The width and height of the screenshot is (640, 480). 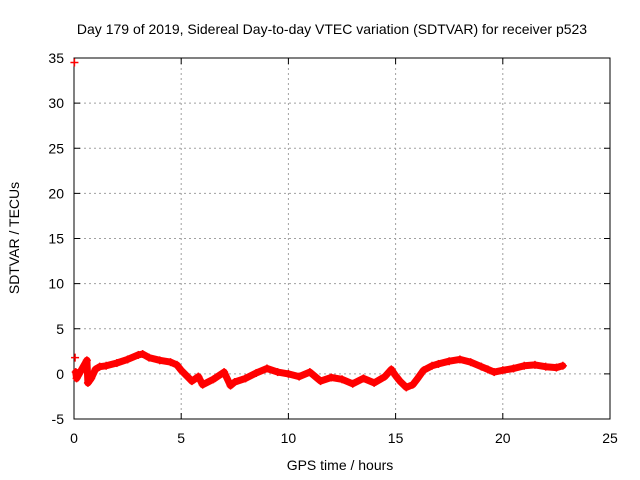 What do you see at coordinates (181, 438) in the screenshot?
I see `x-tick-label: 5` at bounding box center [181, 438].